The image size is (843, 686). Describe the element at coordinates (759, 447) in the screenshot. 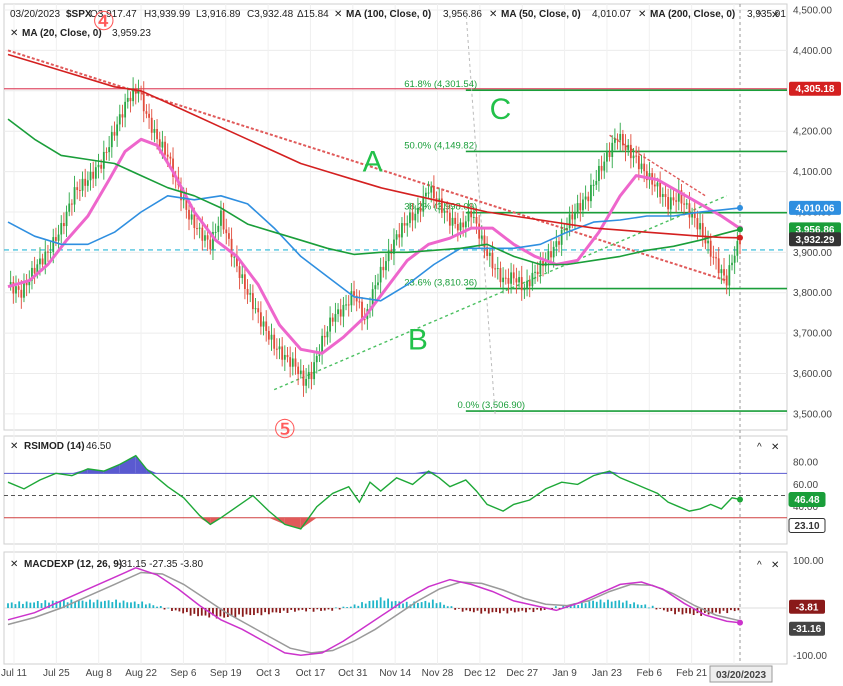

I see `collapse-rsi-button: ^` at that location.